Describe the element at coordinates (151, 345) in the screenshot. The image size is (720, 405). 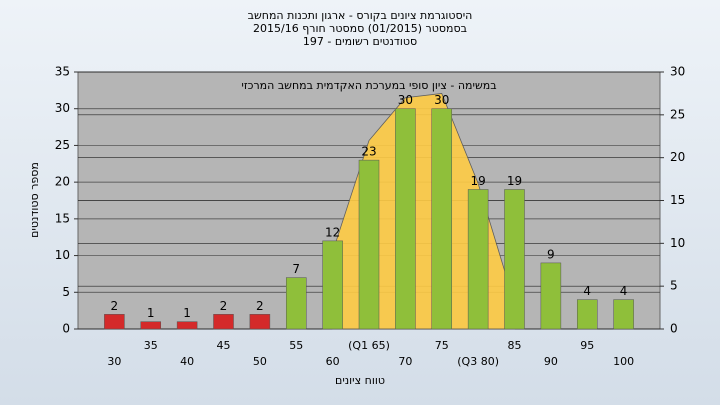
I see `x-tick-label: 35` at that location.